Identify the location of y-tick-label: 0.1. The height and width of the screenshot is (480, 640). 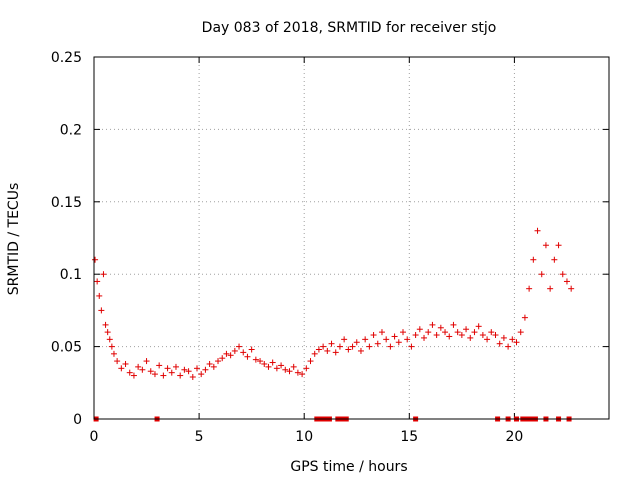
(71, 275).